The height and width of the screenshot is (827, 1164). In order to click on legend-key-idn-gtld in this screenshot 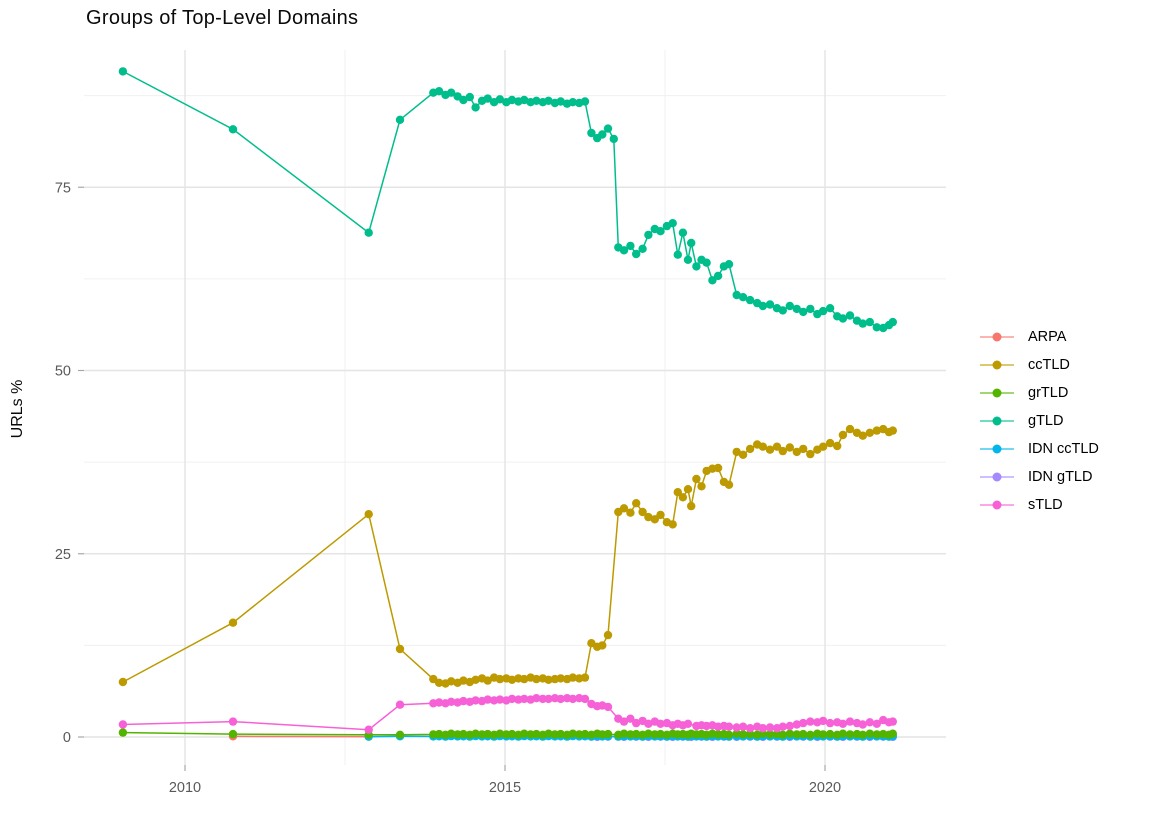, I will do `click(997, 477)`.